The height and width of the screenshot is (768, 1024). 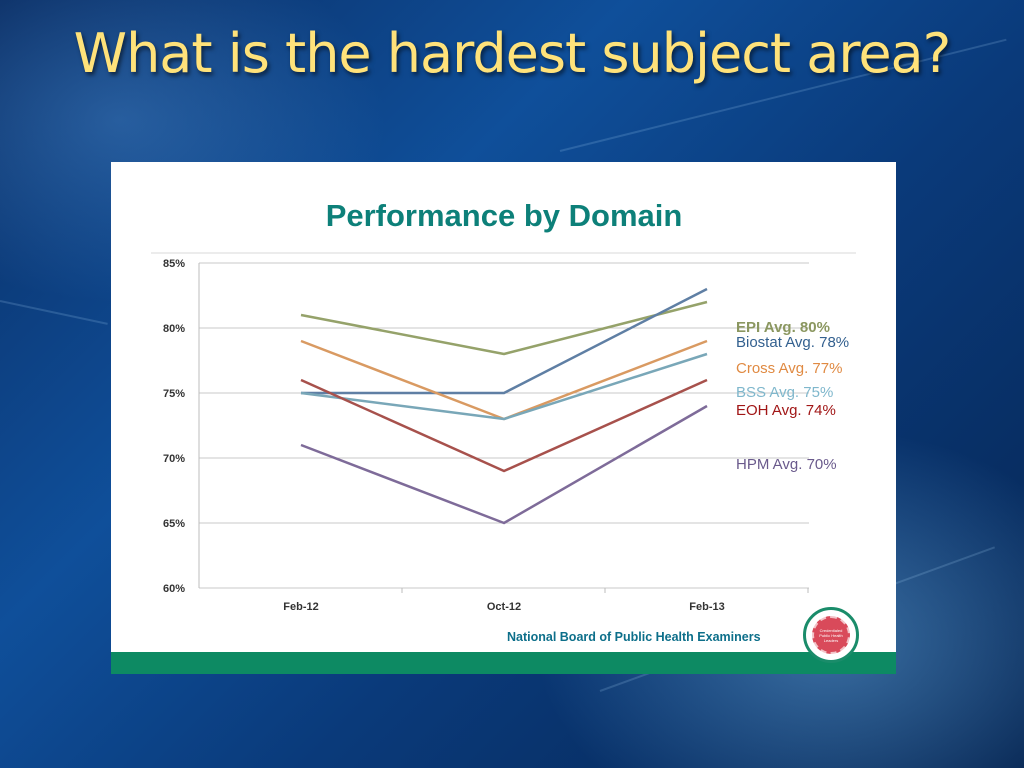 What do you see at coordinates (503, 663) in the screenshot?
I see `footer-bar` at bounding box center [503, 663].